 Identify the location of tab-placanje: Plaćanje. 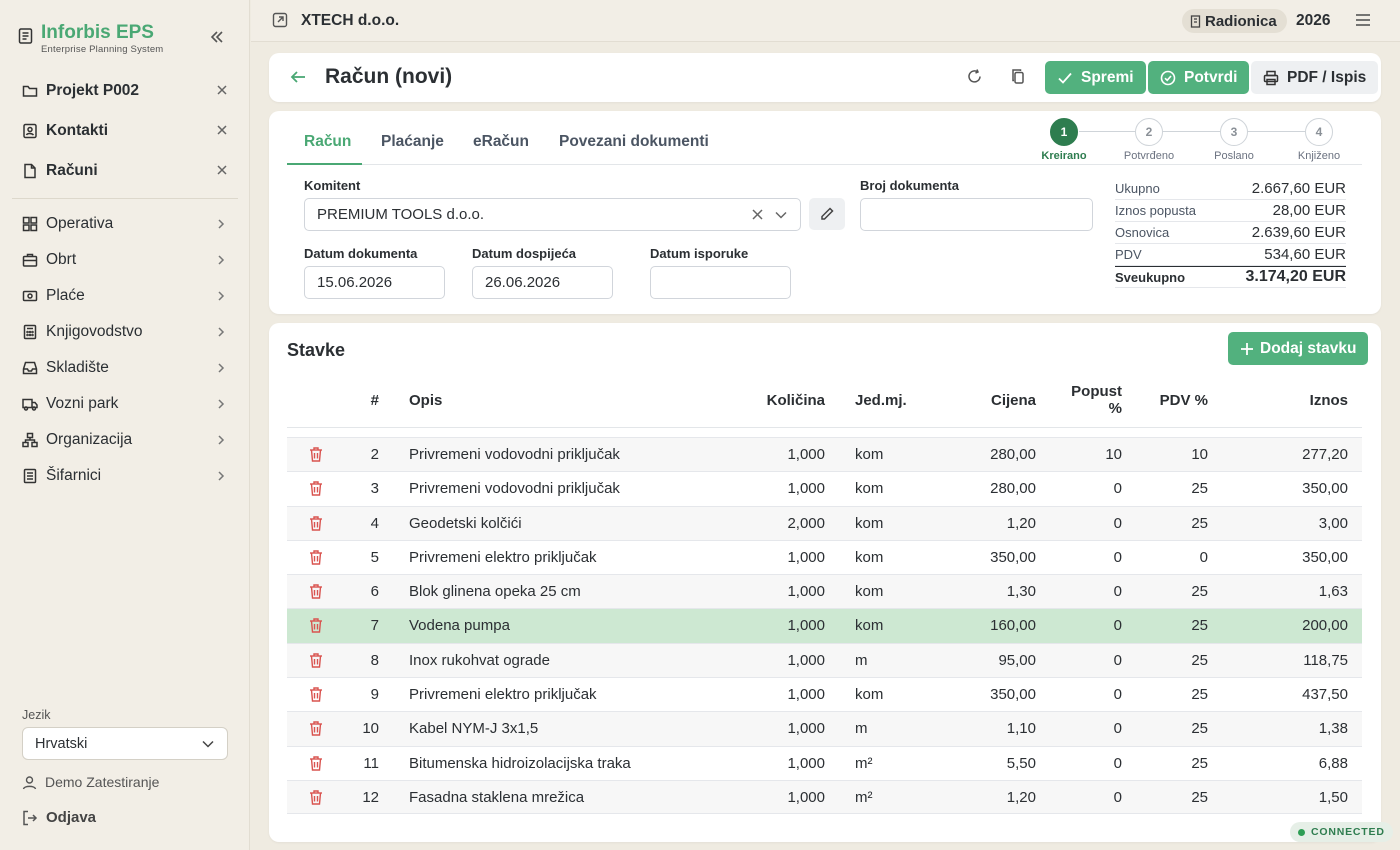
(412, 141).